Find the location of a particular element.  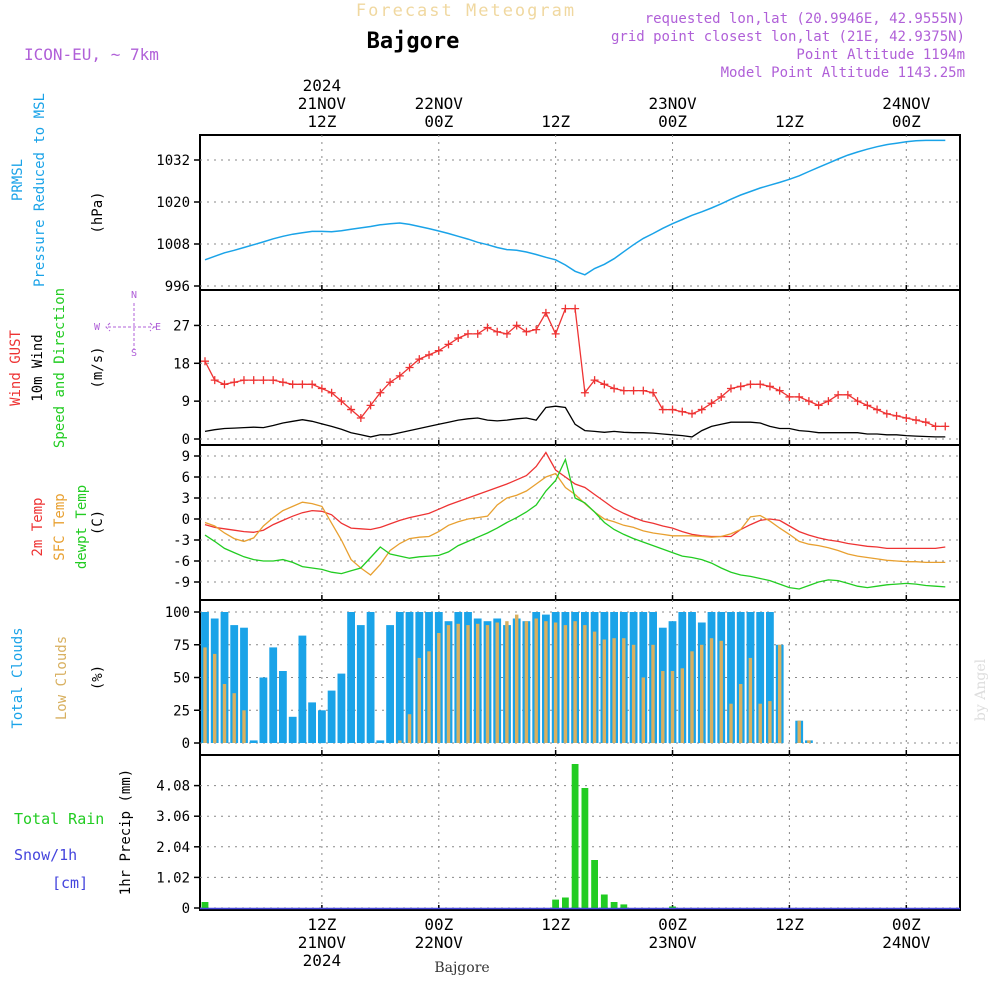

bottom-time-label: 24NOV is located at coordinates (906, 942).